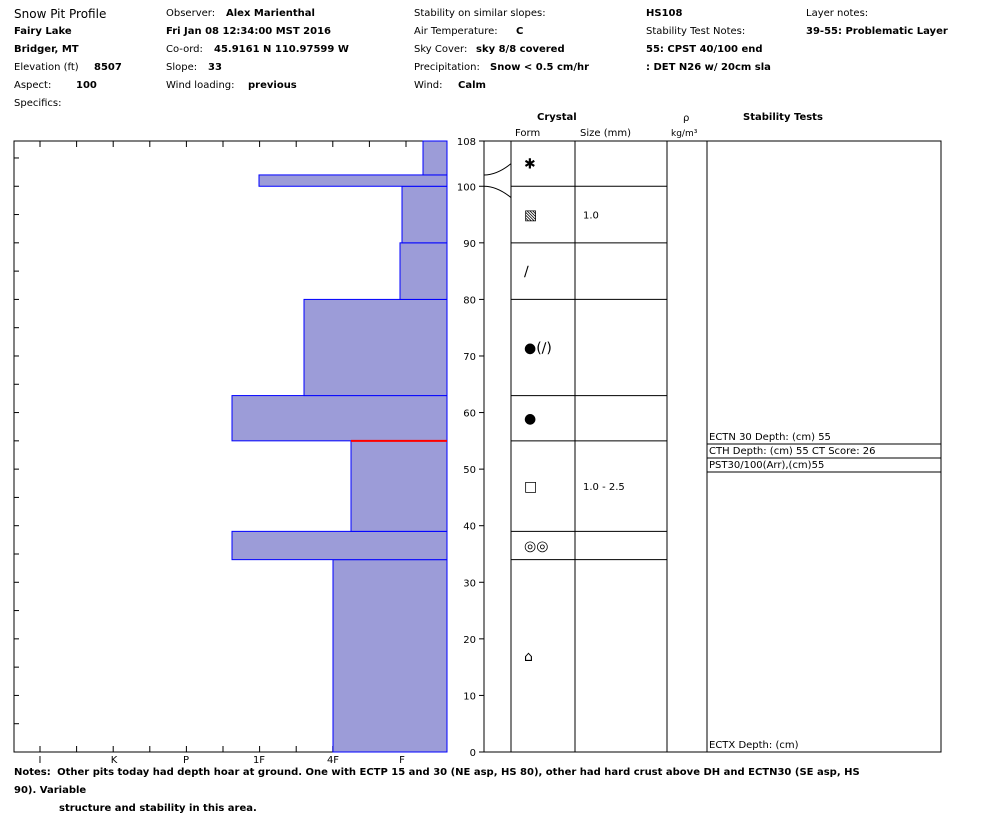 The width and height of the screenshot is (994, 840). What do you see at coordinates (783, 117) in the screenshot?
I see `stability-tests-header: Stability Tests` at bounding box center [783, 117].